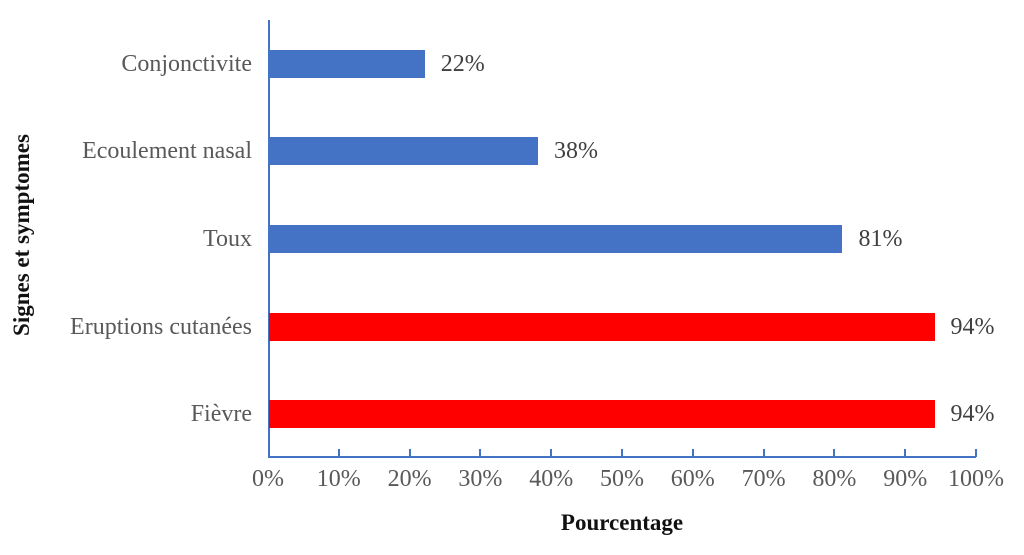 This screenshot has height=555, width=1024. What do you see at coordinates (221, 414) in the screenshot?
I see `category-label-fievre: Fièvre` at bounding box center [221, 414].